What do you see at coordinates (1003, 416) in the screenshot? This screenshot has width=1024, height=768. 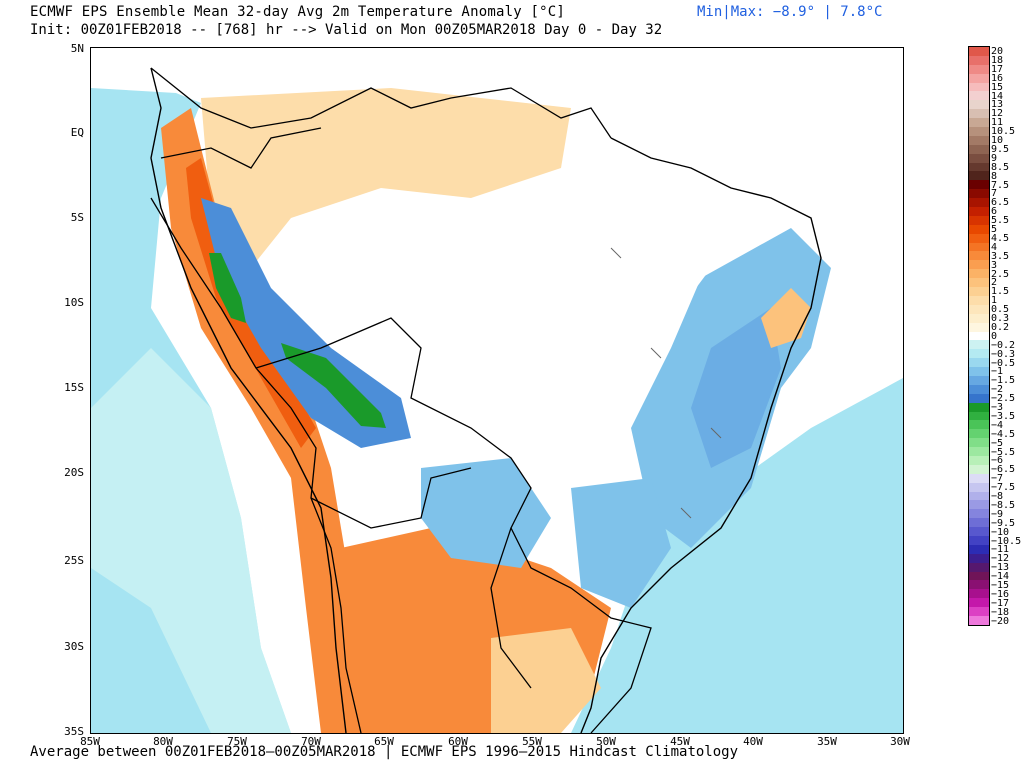 I see `legend-level-label: −3.5` at bounding box center [1003, 416].